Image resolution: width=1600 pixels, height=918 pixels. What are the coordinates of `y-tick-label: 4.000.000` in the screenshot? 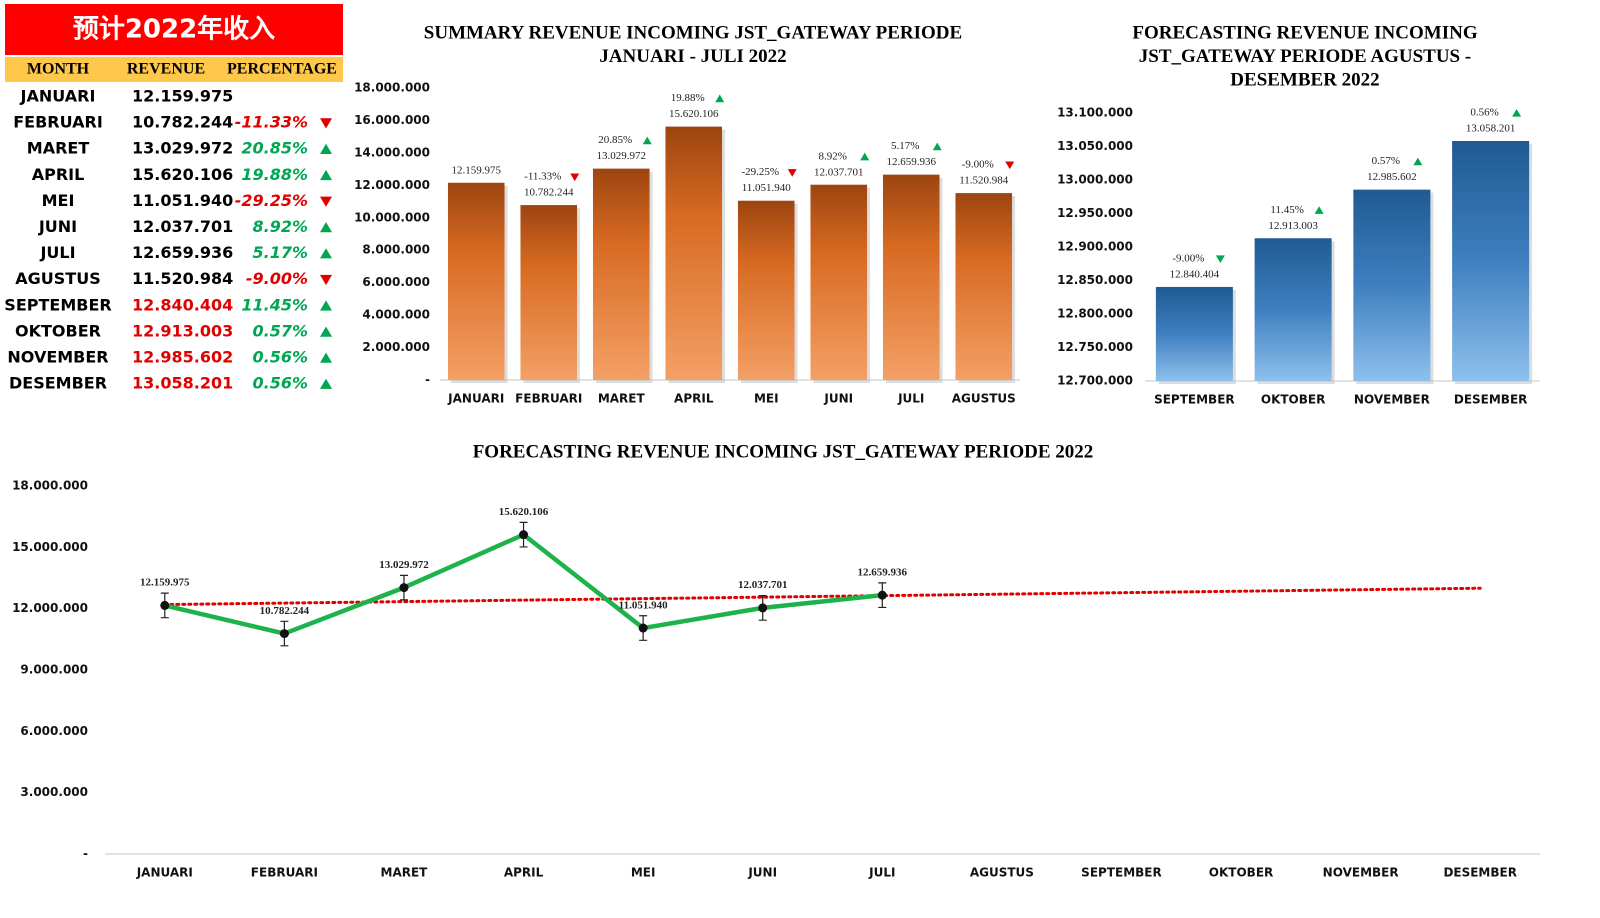 It's located at (396, 315).